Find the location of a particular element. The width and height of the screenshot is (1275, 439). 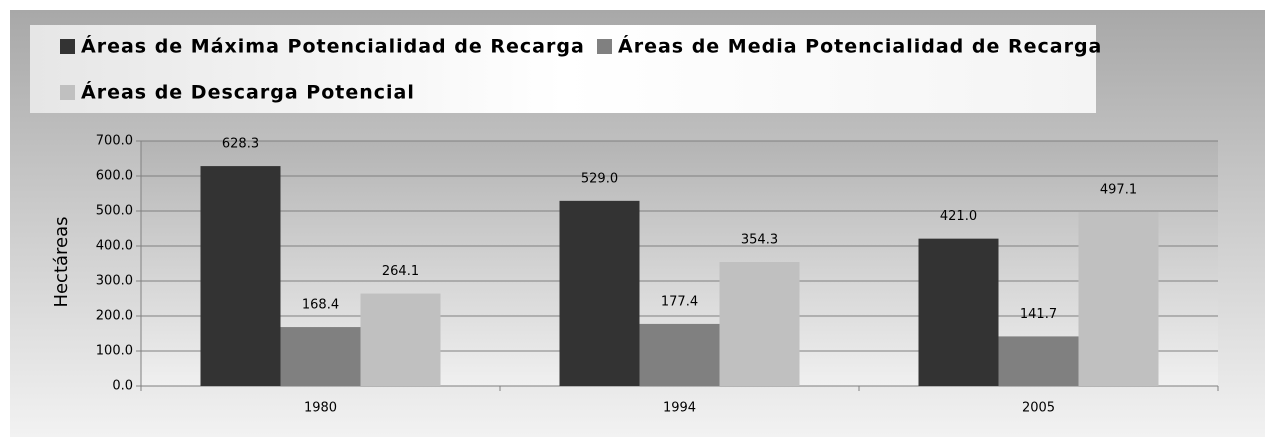

value-label: 421.0 is located at coordinates (958, 216).